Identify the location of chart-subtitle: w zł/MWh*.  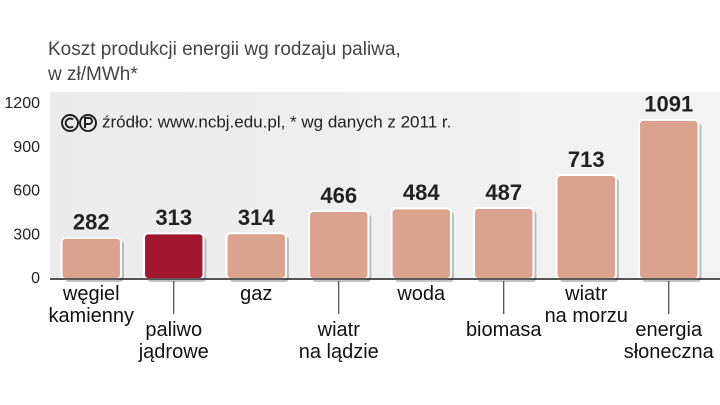
(92, 74).